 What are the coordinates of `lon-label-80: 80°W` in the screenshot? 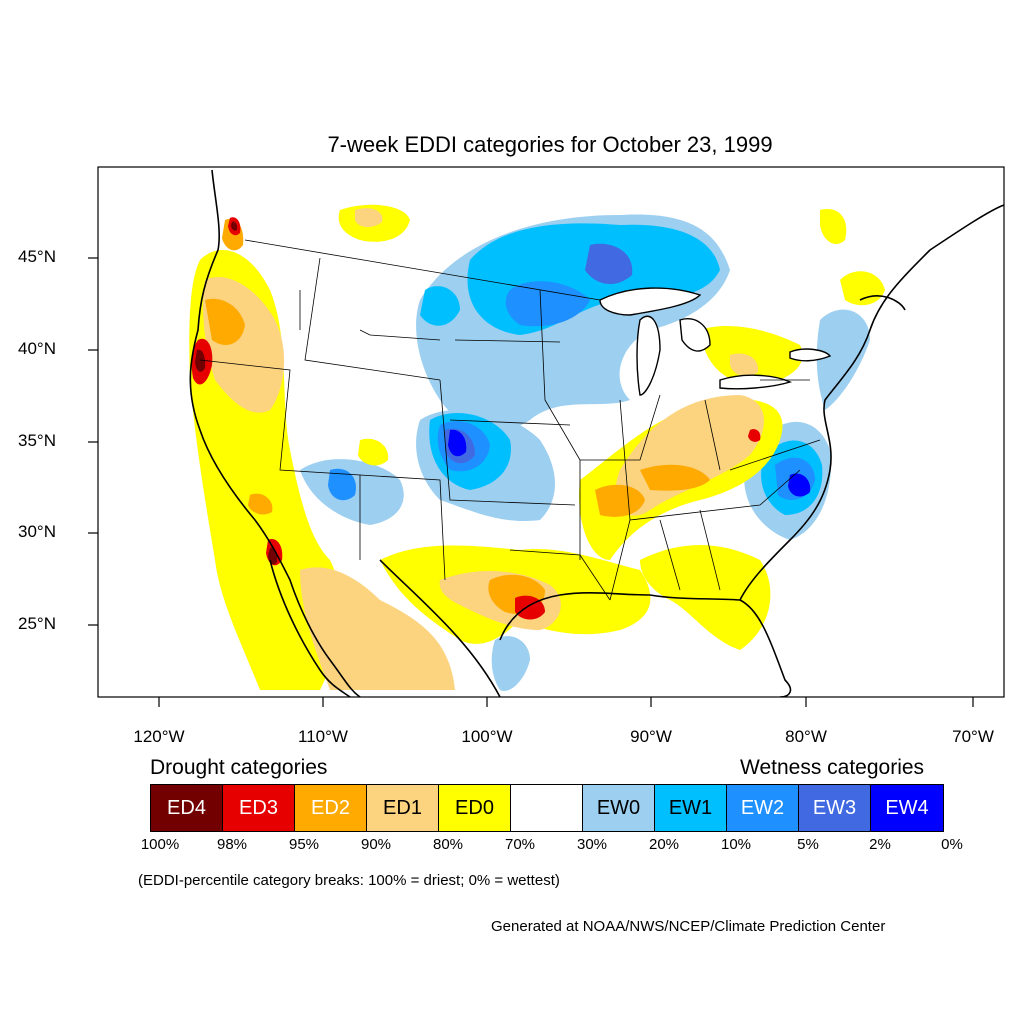 It's located at (806, 736).